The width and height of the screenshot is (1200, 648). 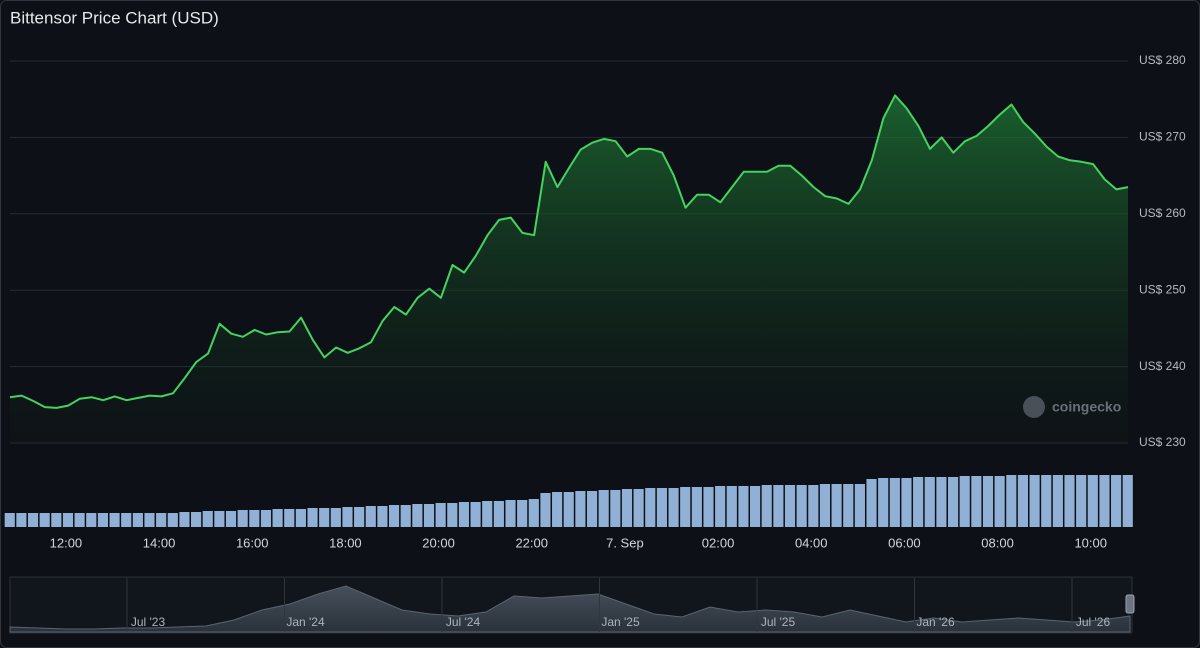 What do you see at coordinates (997, 542) in the screenshot?
I see `x-tick-label: 08:00` at bounding box center [997, 542].